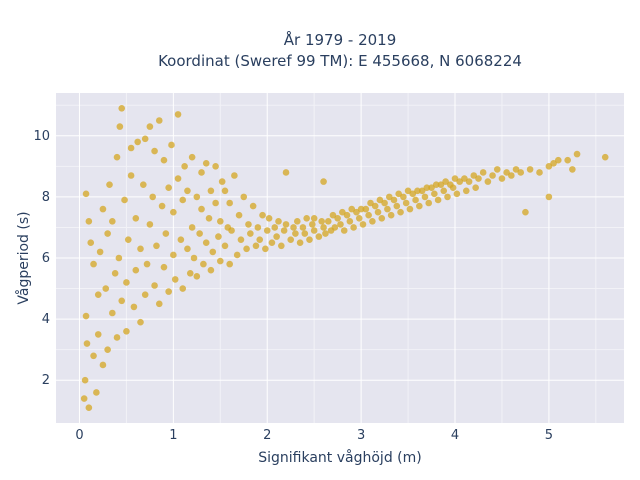 This screenshot has width=640, height=480. I want to click on x-tick-label: 5, so click(549, 435).